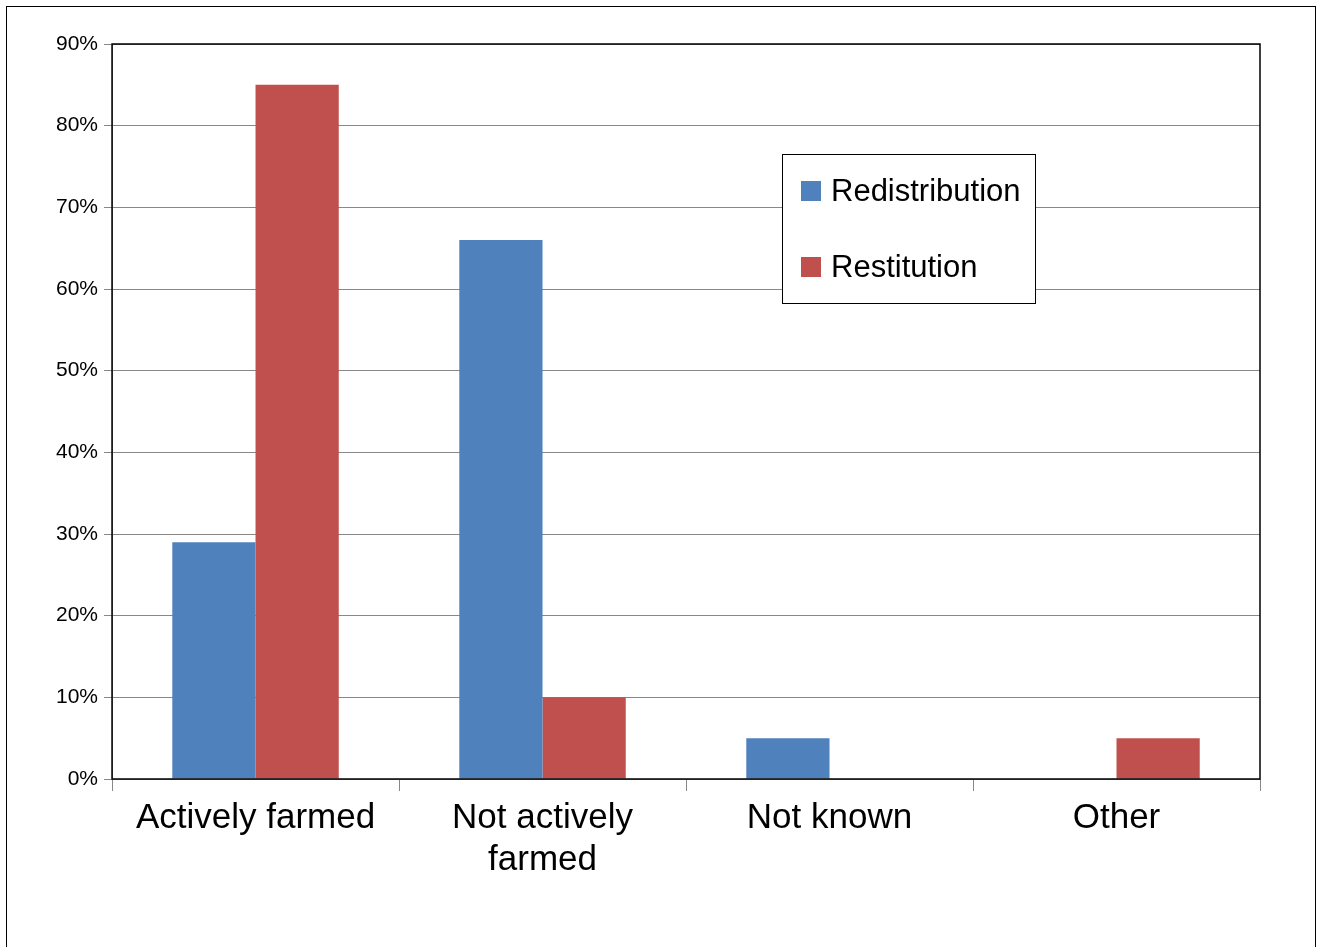 The width and height of the screenshot is (1320, 947). Describe the element at coordinates (83, 777) in the screenshot. I see `y-tick-label: 0%` at that location.